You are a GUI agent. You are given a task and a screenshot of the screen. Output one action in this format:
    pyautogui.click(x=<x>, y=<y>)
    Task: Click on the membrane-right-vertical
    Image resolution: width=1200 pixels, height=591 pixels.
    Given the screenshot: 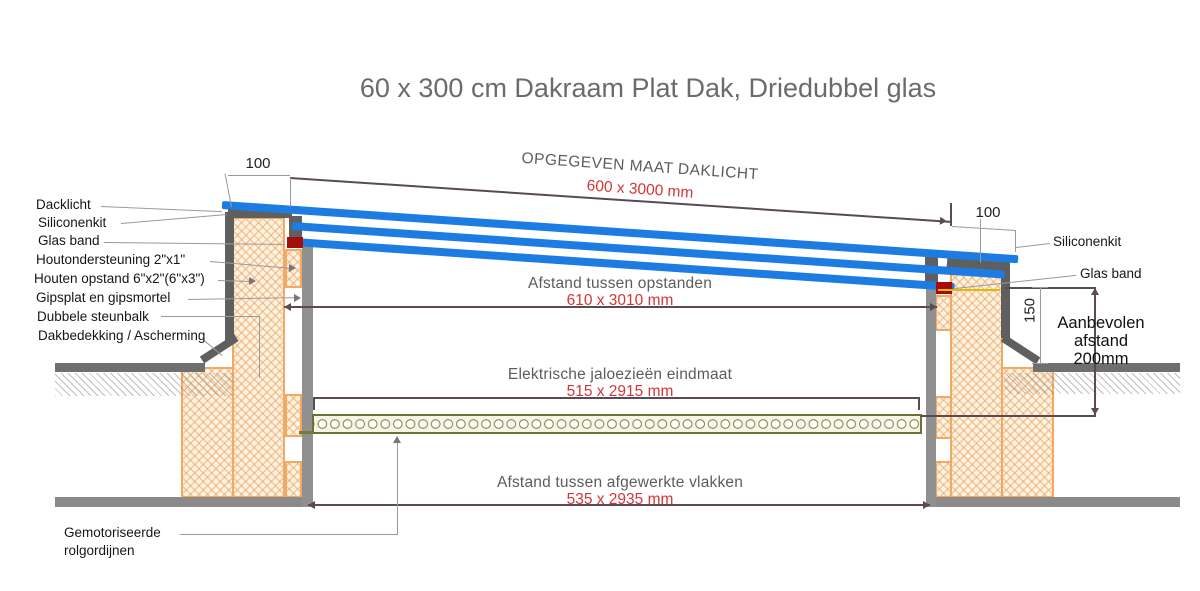 What is the action you would take?
    pyautogui.click(x=1005, y=300)
    